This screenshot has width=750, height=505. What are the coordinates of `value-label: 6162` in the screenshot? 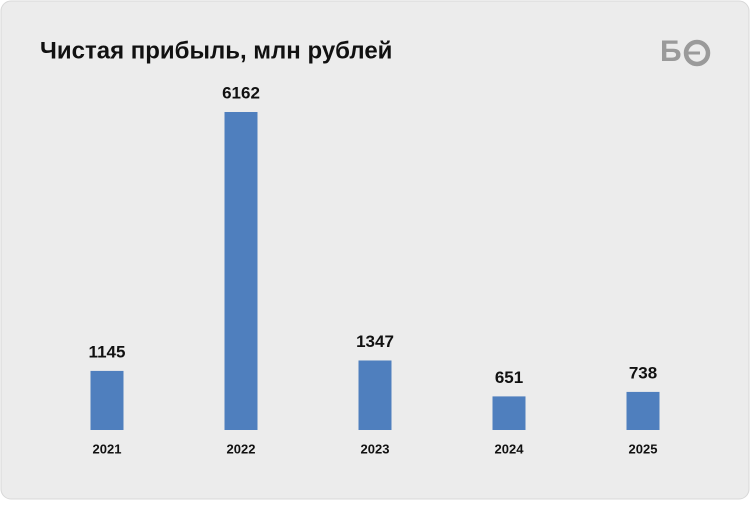 It's located at (241, 92).